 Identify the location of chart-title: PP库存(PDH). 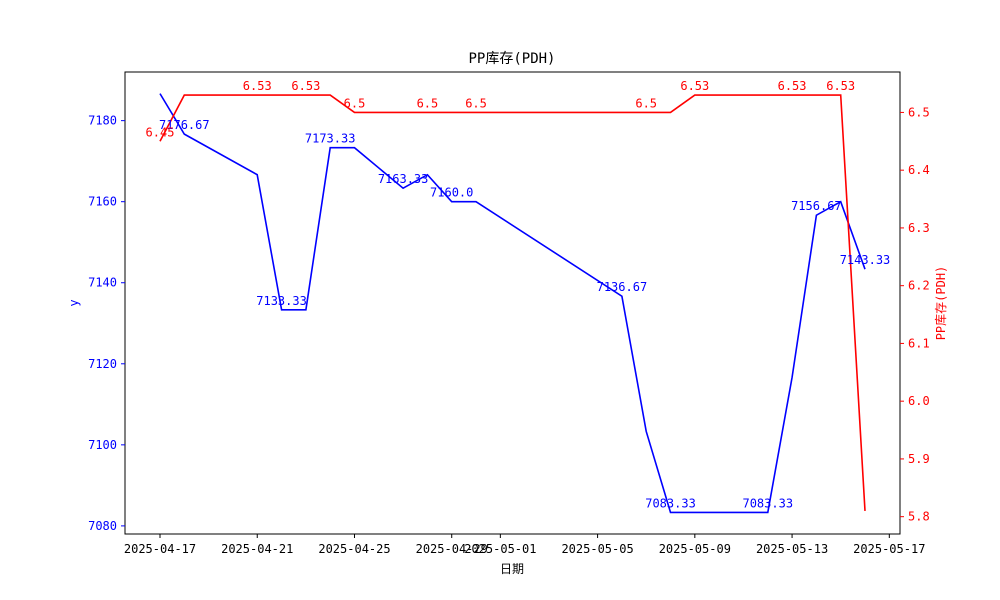
(511, 59).